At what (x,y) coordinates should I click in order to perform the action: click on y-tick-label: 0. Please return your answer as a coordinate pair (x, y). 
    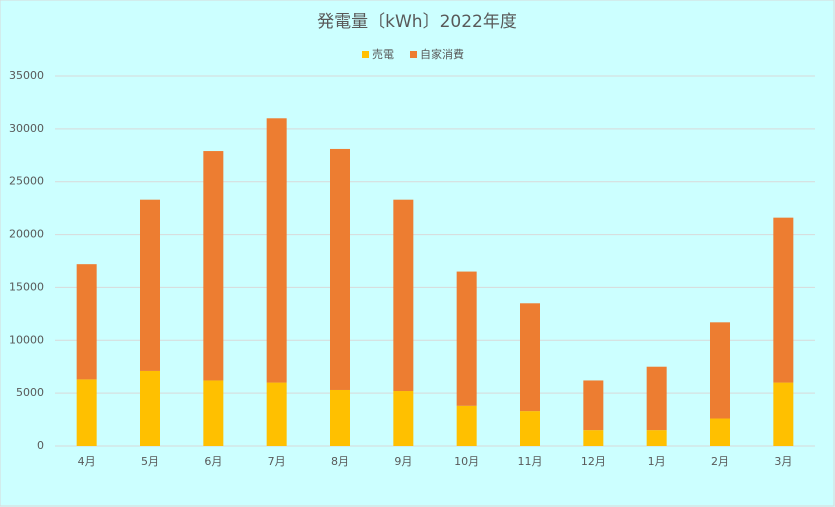
    Looking at the image, I should click on (40, 445).